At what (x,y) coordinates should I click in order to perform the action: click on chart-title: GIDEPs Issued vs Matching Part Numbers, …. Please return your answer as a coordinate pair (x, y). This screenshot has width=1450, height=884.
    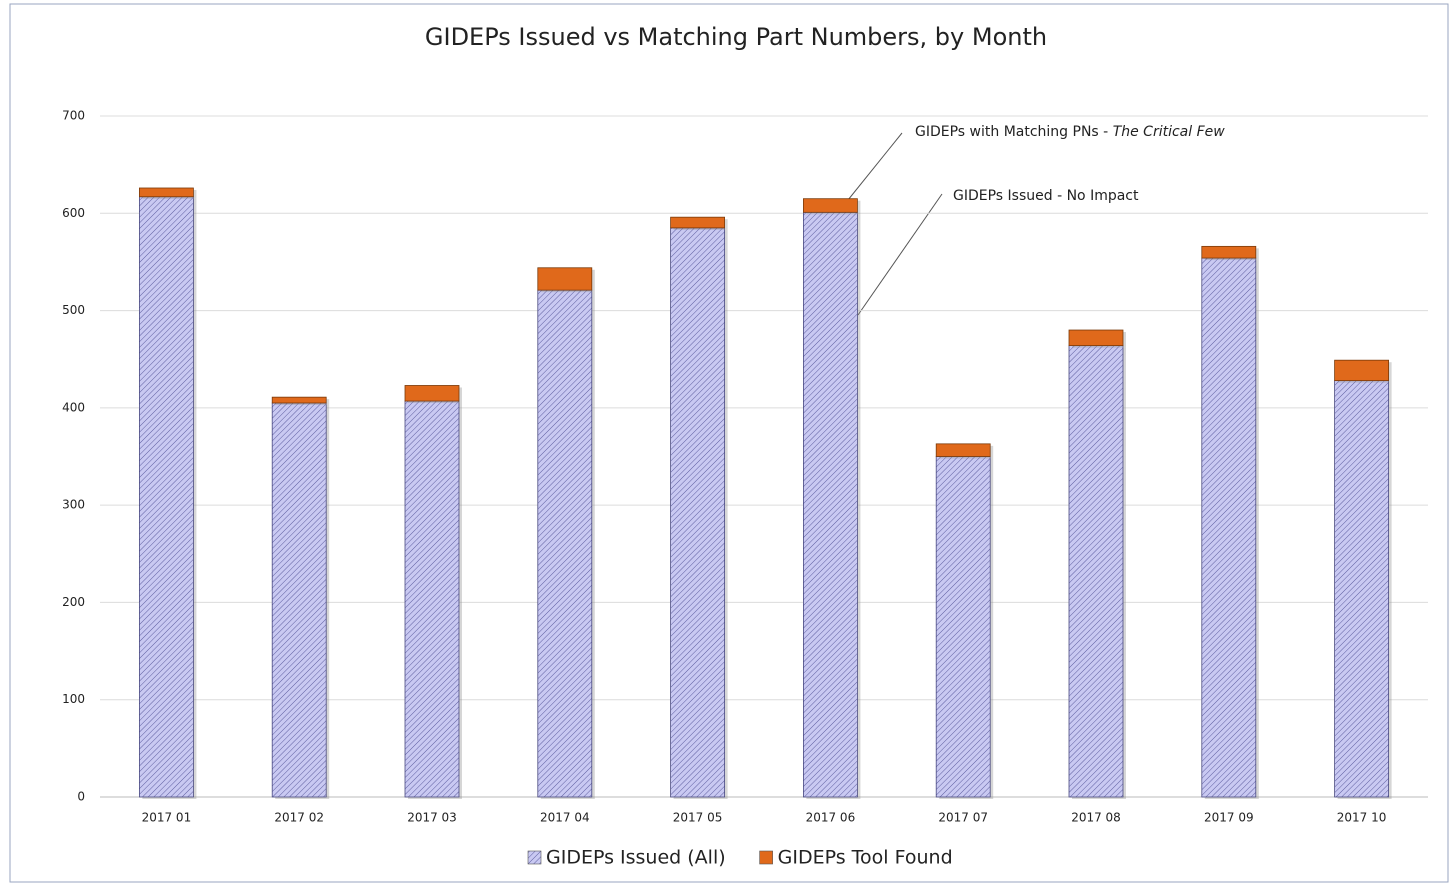
    Looking at the image, I should click on (736, 37).